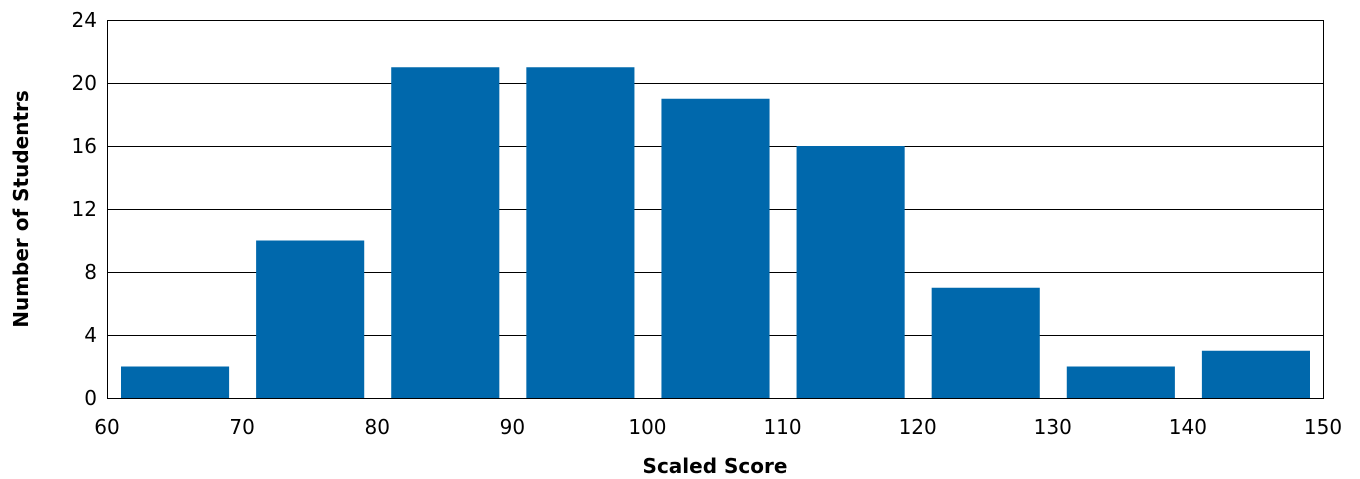 The width and height of the screenshot is (1360, 479). What do you see at coordinates (376, 427) in the screenshot?
I see `x-tick-label: 80` at bounding box center [376, 427].